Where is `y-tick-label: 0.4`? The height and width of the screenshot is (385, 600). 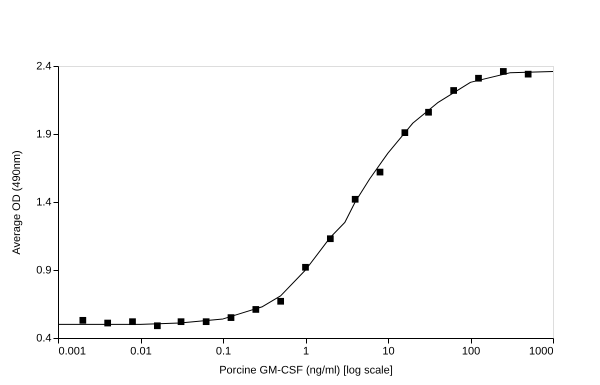 y-tick-label: 0.4 is located at coordinates (44, 338).